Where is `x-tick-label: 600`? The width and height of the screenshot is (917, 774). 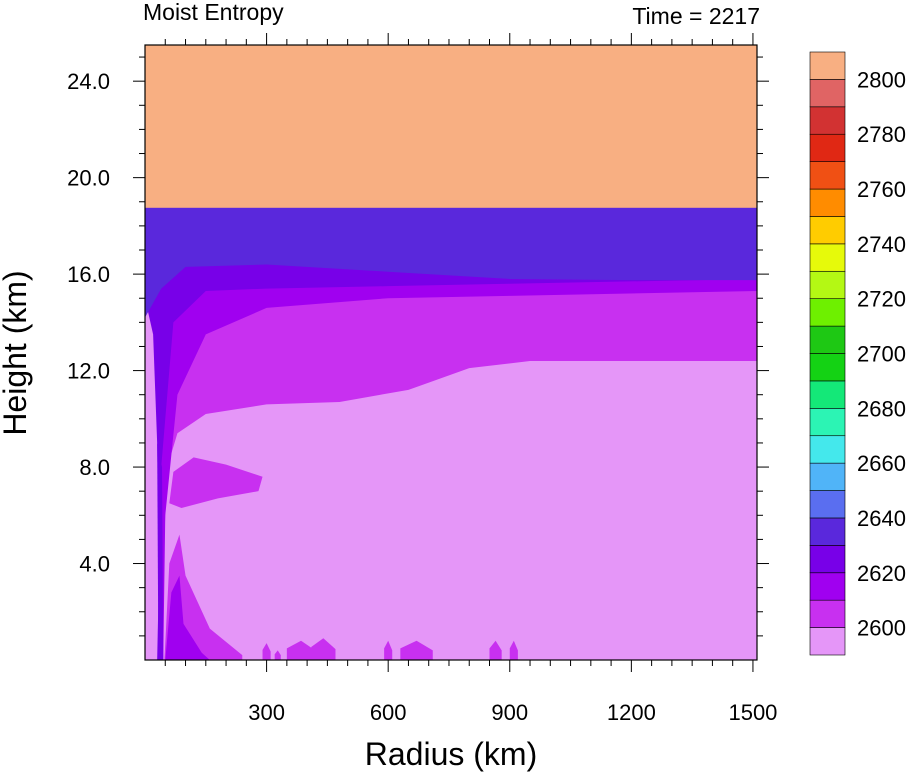 x-tick-label: 600 is located at coordinates (388, 712).